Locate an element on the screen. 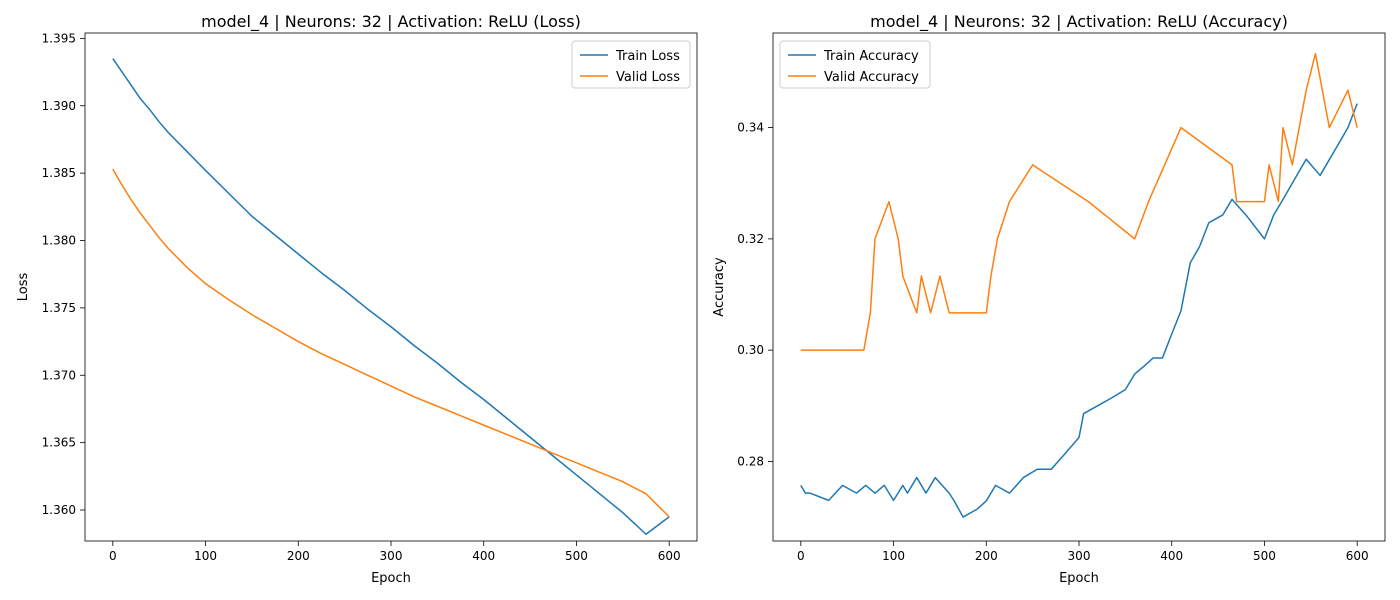 Image resolution: width=1400 pixels, height=600 pixels. y-tick-label: 0.28 is located at coordinates (750, 461).